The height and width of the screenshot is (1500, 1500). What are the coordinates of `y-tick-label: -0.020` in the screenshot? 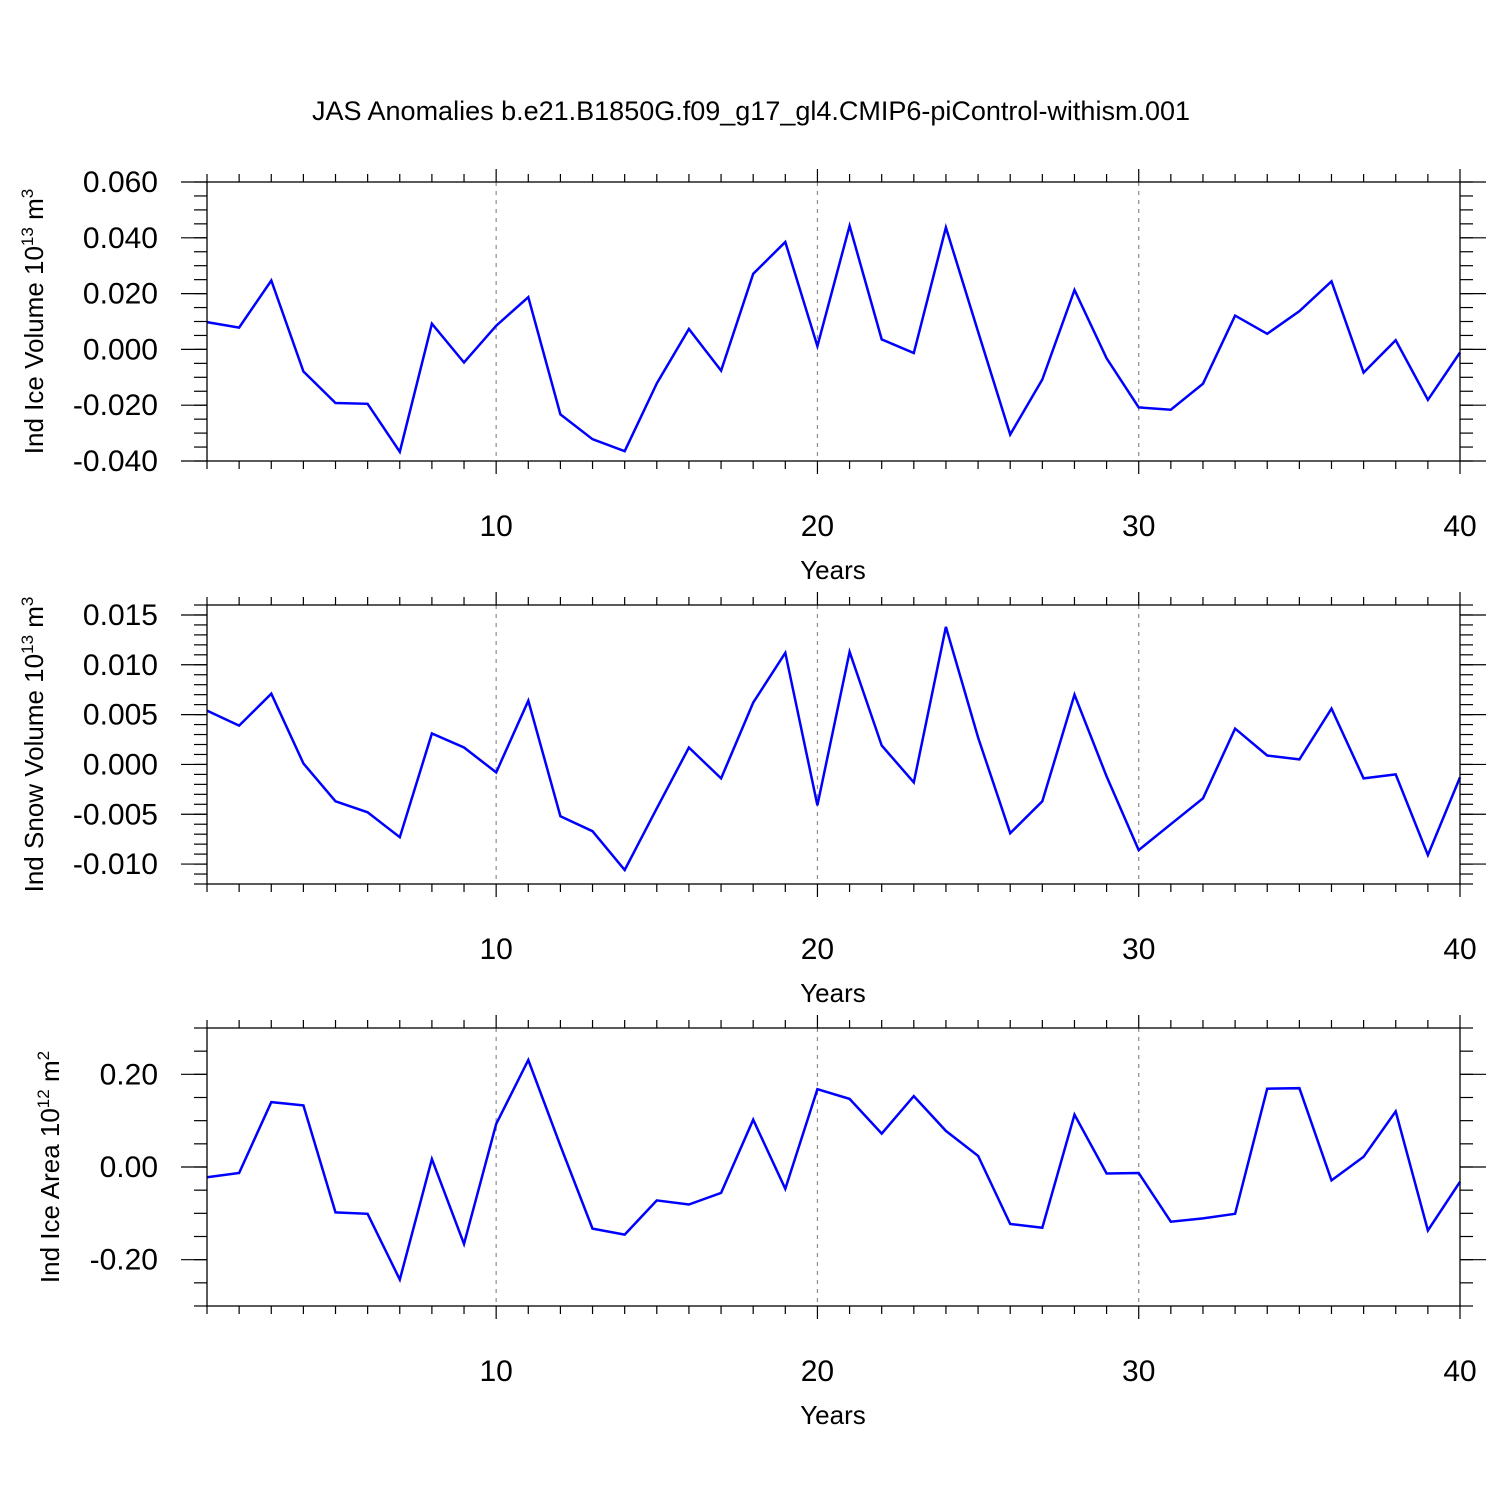 It's located at (115, 405).